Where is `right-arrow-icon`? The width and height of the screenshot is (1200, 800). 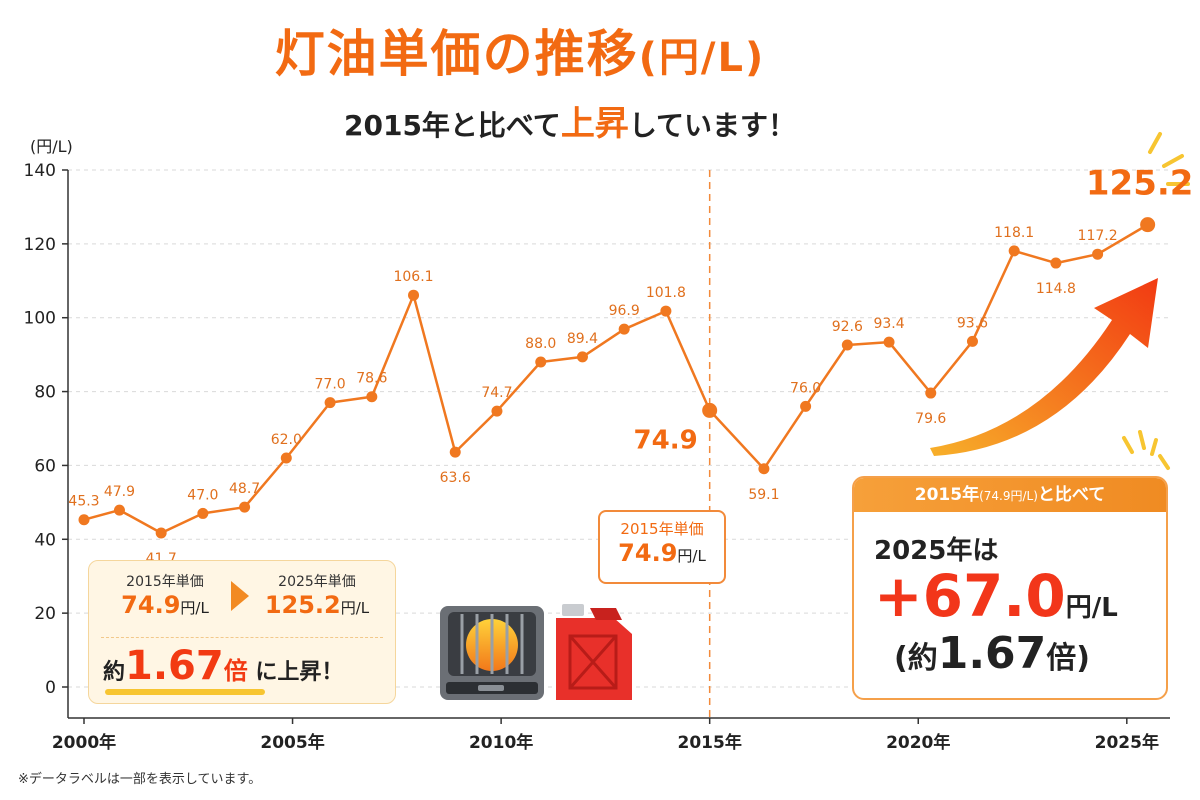 right-arrow-icon is located at coordinates (240, 596).